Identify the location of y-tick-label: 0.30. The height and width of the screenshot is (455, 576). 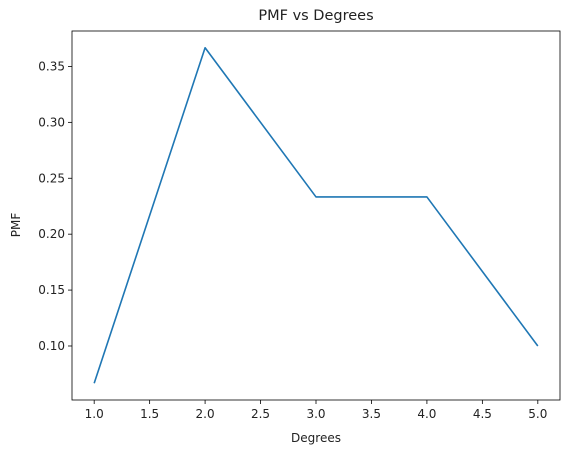
(51, 122).